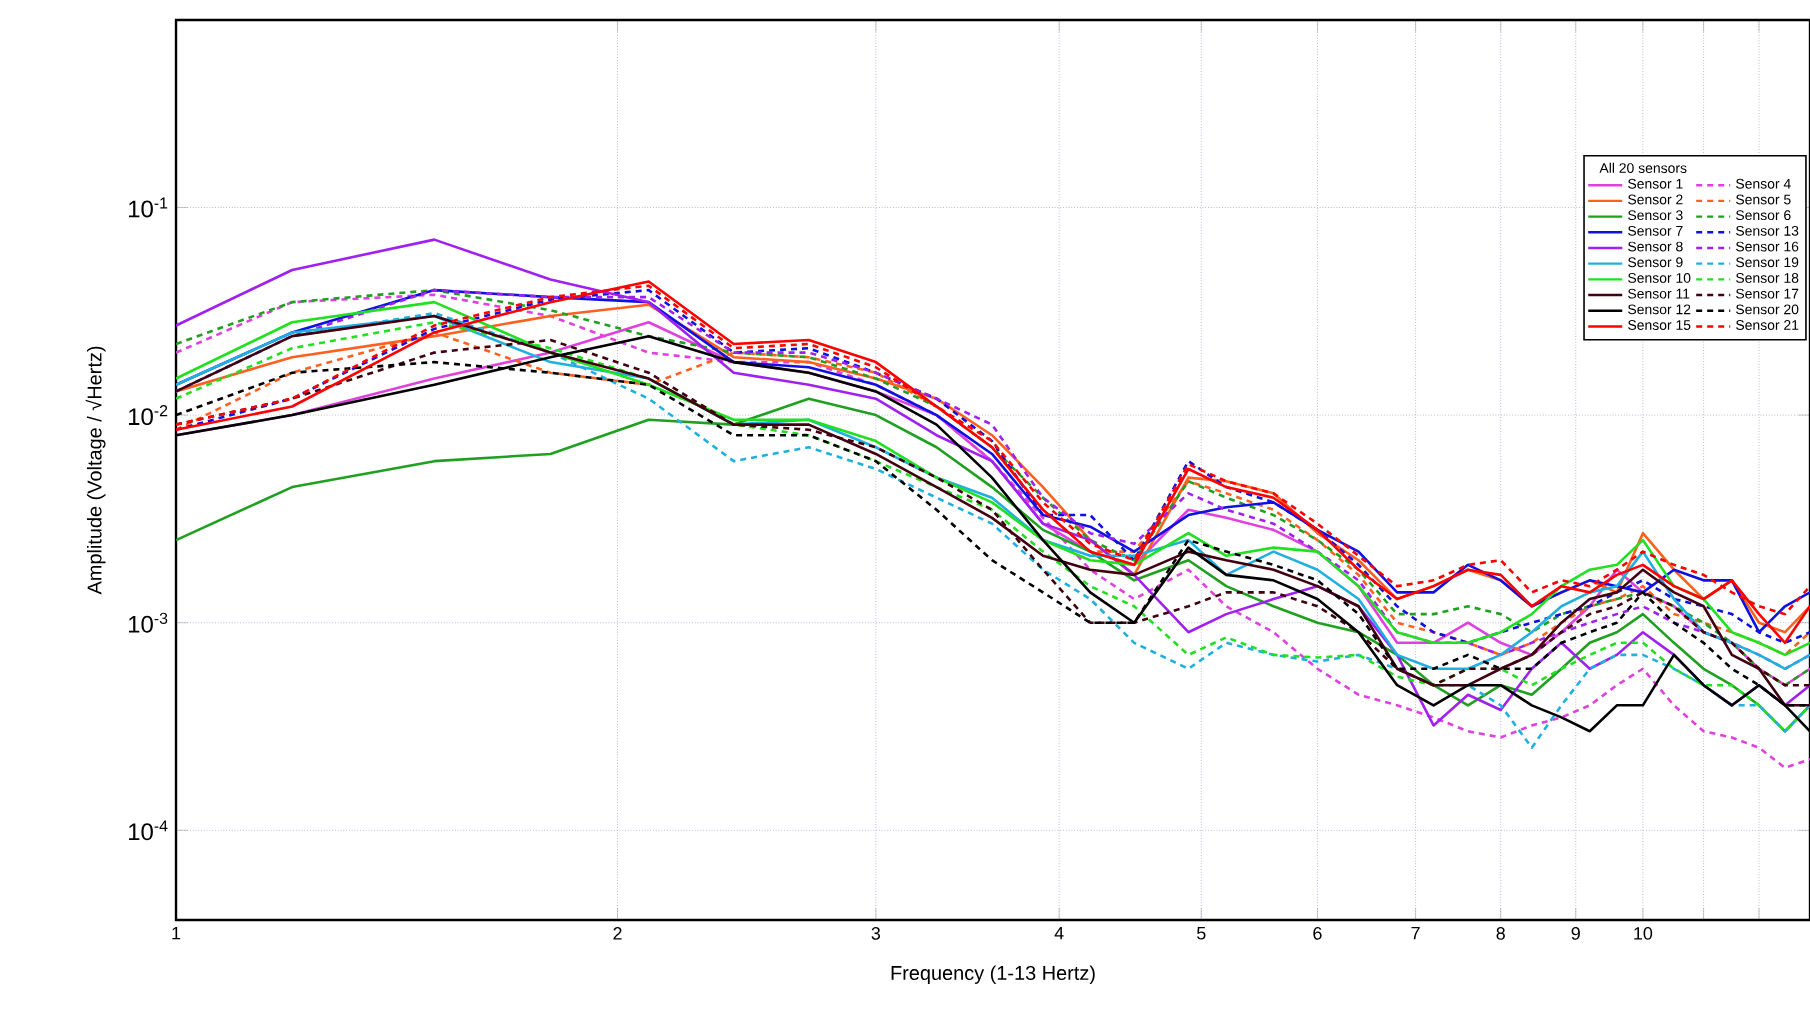 The image size is (1810, 1026). I want to click on x-axis-title: Frequency (1-13 Hertz), so click(993, 974).